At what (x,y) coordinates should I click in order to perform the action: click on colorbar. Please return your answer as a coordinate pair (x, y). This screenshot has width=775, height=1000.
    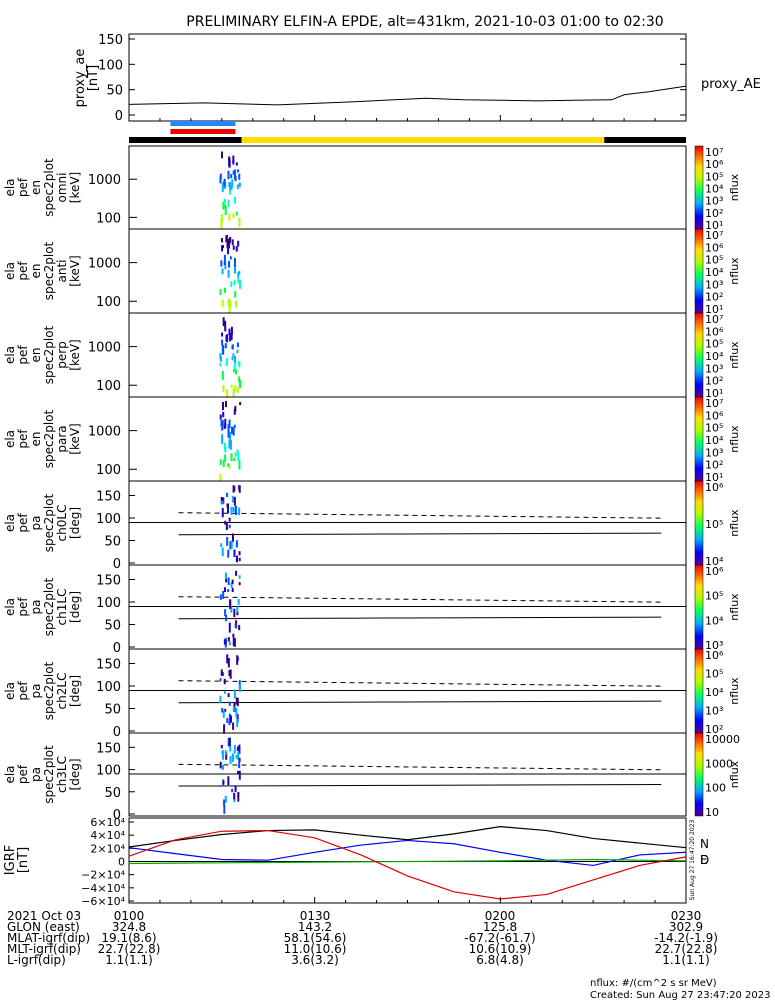
    Looking at the image, I should click on (699, 355).